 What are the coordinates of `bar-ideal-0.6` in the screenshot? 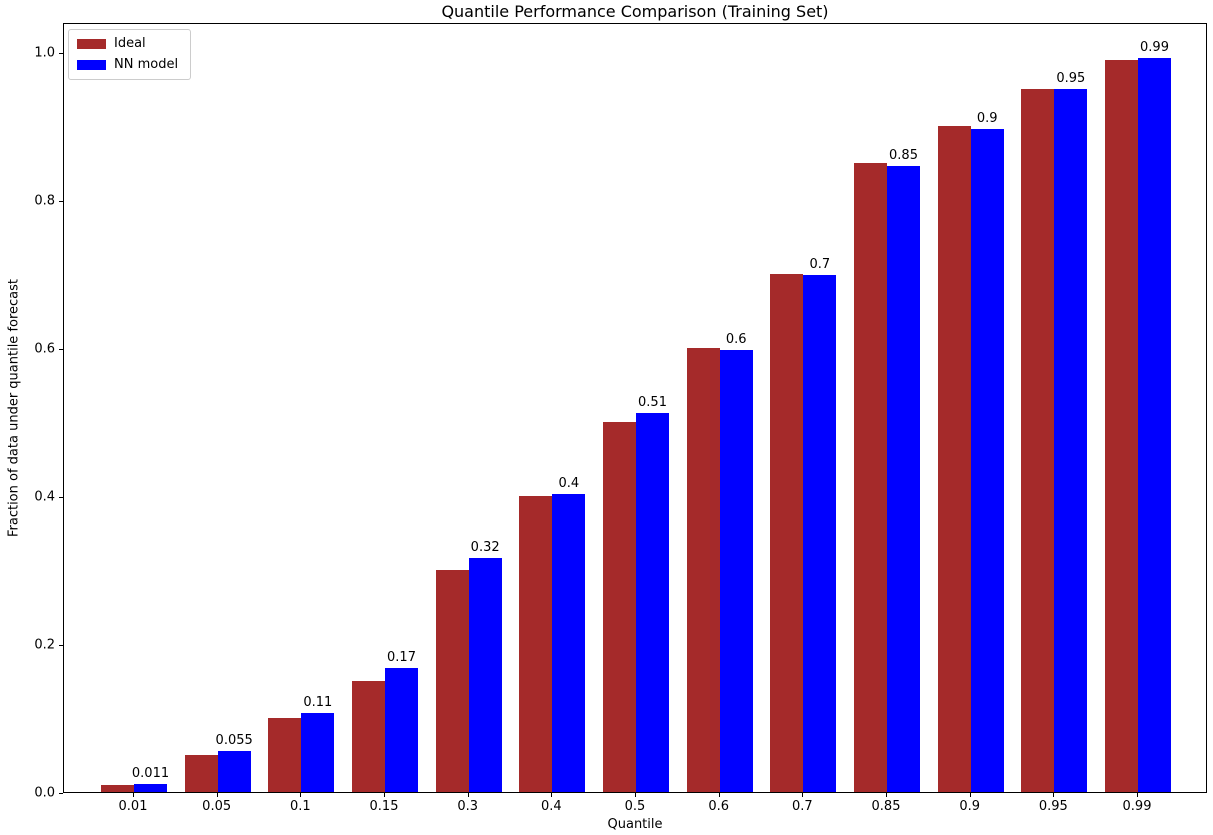 It's located at (703, 570).